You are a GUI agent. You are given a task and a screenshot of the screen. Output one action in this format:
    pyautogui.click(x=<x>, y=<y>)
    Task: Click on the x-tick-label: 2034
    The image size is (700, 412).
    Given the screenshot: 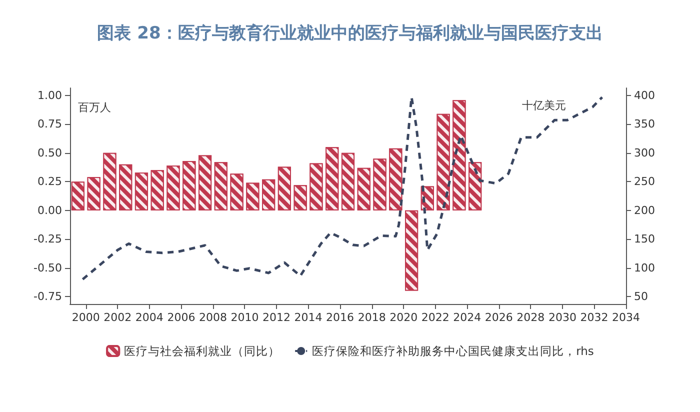 What is the action you would take?
    pyautogui.click(x=626, y=317)
    